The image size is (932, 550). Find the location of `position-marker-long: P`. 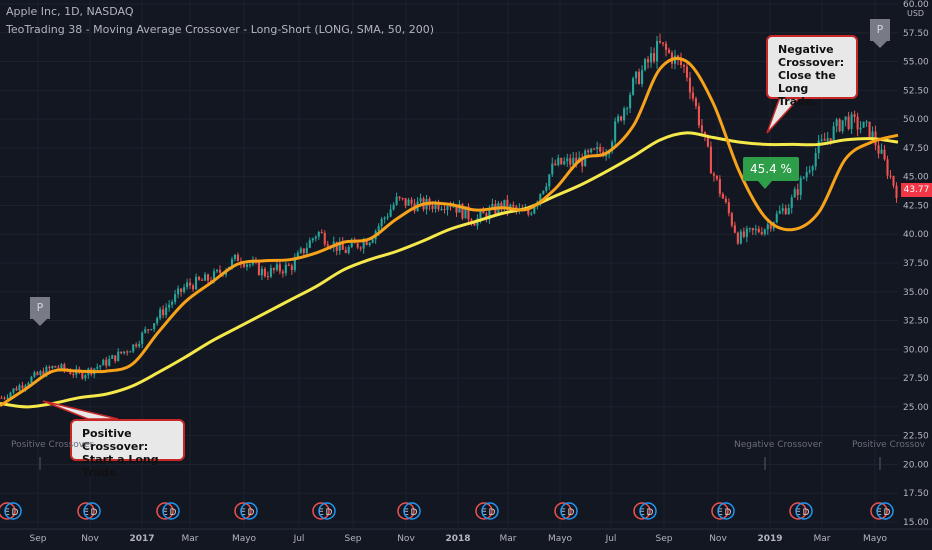

position-marker-long: P is located at coordinates (40, 311).